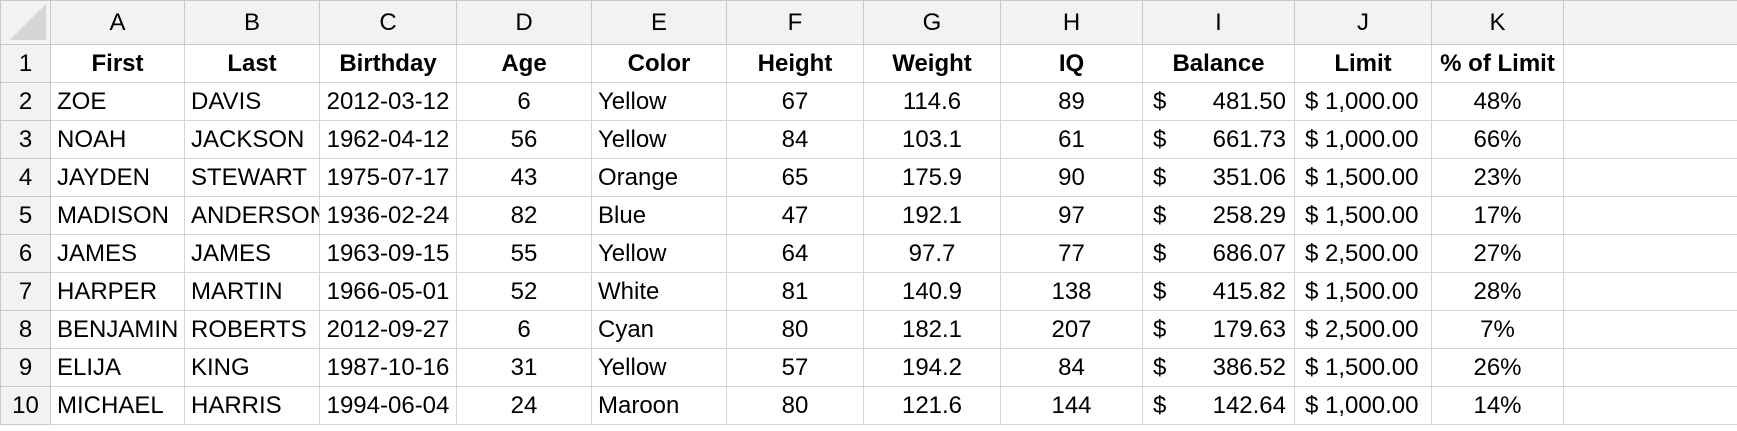  What do you see at coordinates (795, 63) in the screenshot?
I see `cell-header-height: Height` at bounding box center [795, 63].